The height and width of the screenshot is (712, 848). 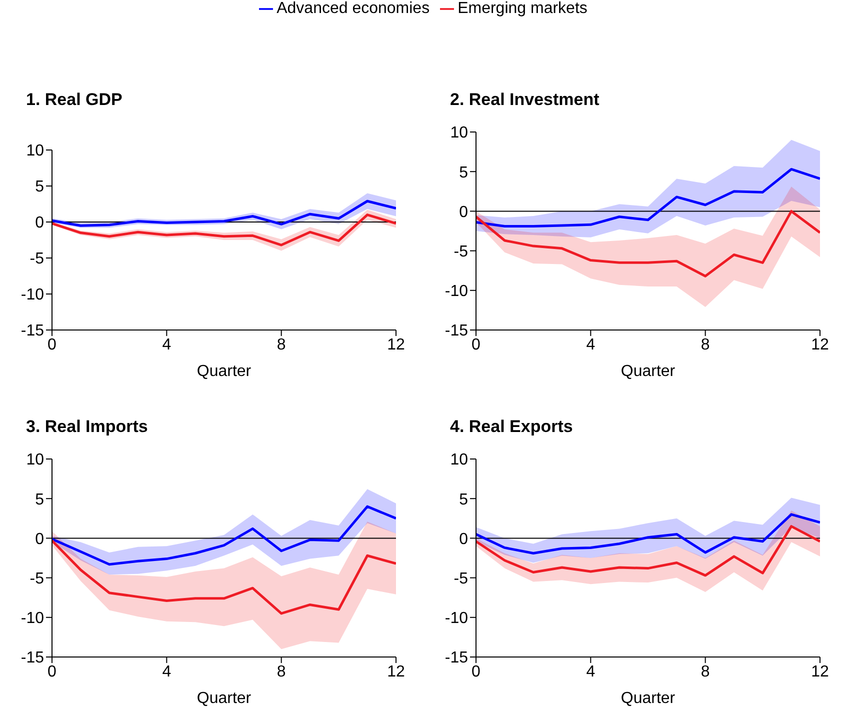 What do you see at coordinates (523, 8) in the screenshot?
I see `legend-label: Emerging markets` at bounding box center [523, 8].